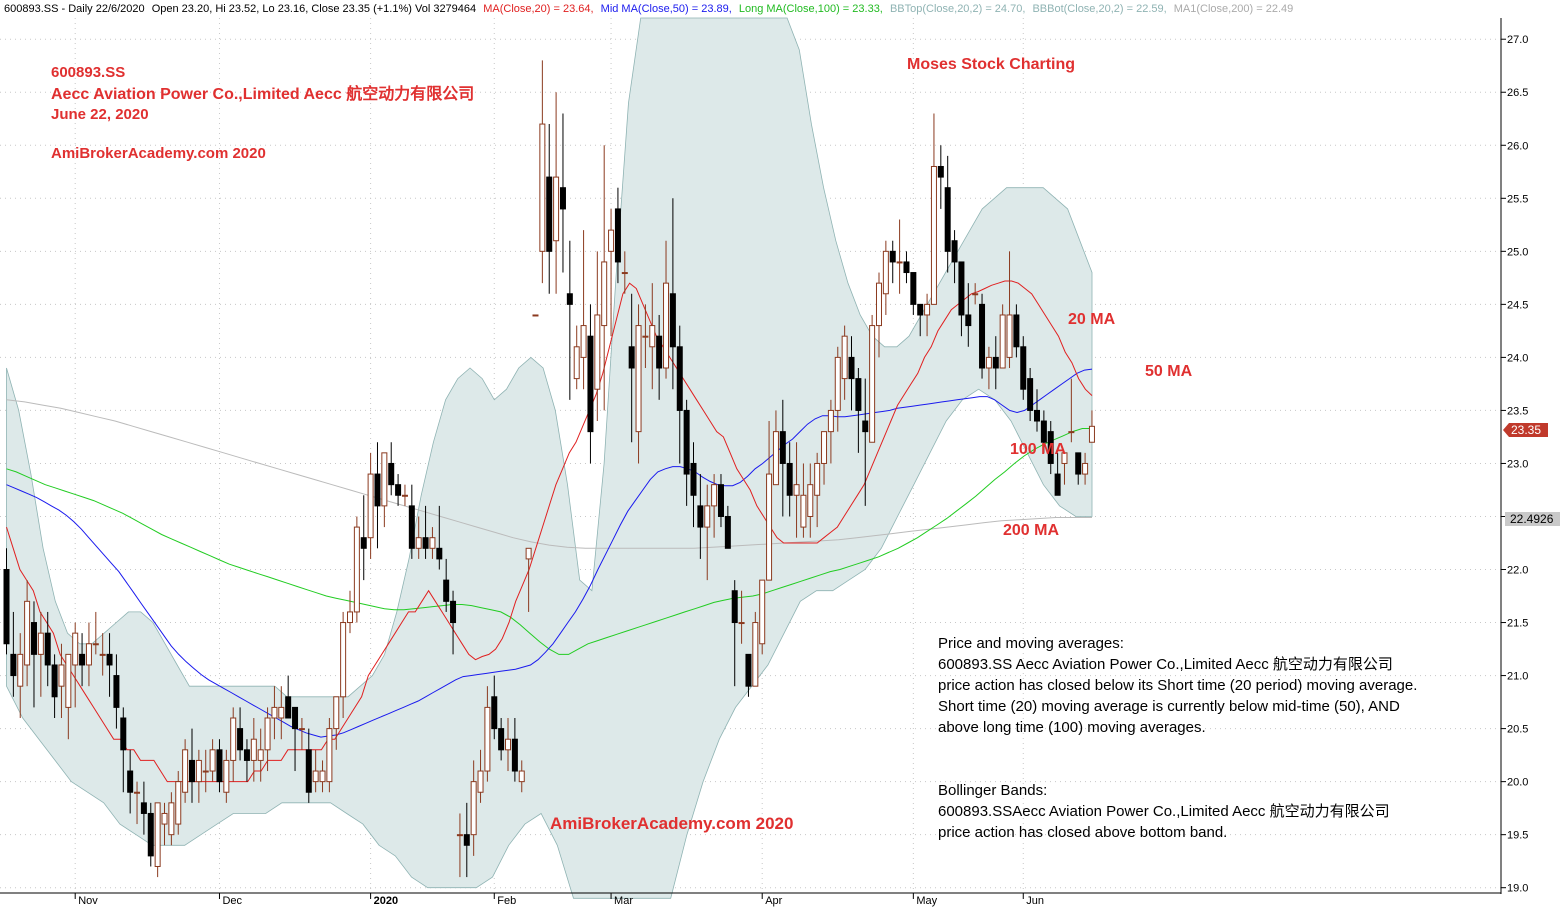 The width and height of the screenshot is (1561, 908). I want to click on x-tick-label: Mar, so click(623, 901).